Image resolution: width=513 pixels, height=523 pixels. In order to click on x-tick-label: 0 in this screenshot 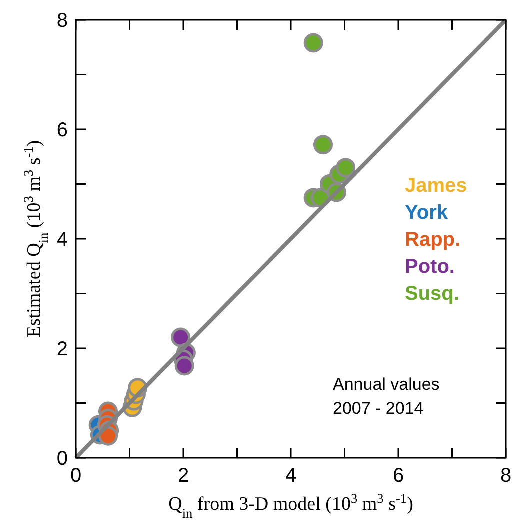, I will do `click(76, 476)`.